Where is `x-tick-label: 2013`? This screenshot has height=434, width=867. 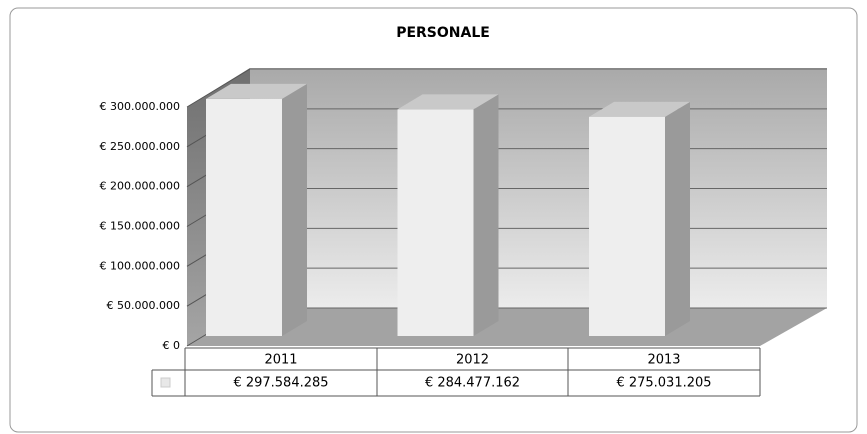 x-tick-label: 2013 is located at coordinates (663, 360).